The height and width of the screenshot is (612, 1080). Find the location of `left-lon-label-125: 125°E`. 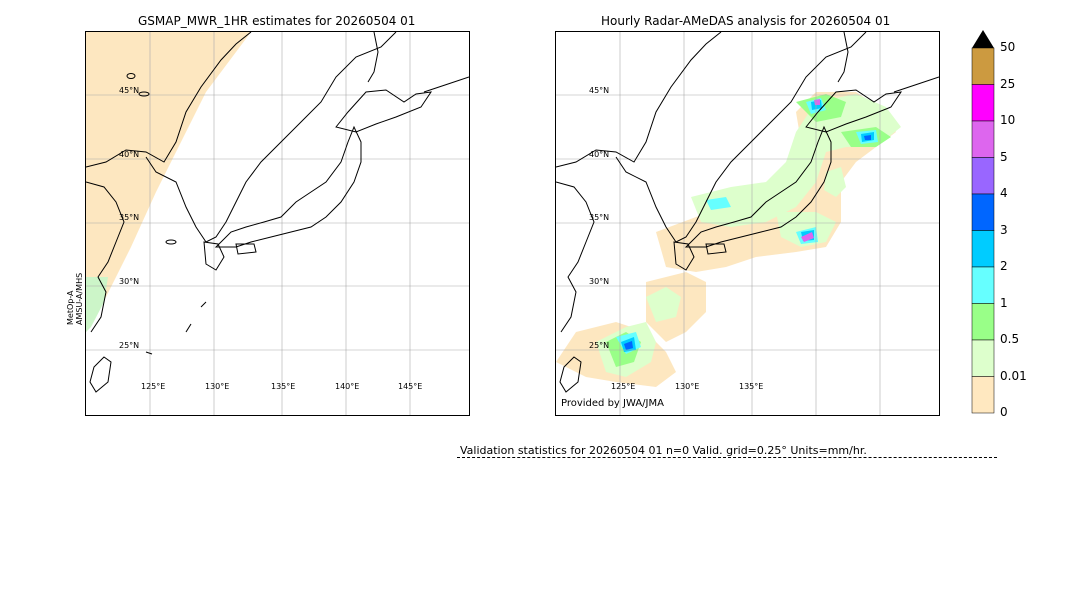

left-lon-label-125: 125°E is located at coordinates (153, 386).